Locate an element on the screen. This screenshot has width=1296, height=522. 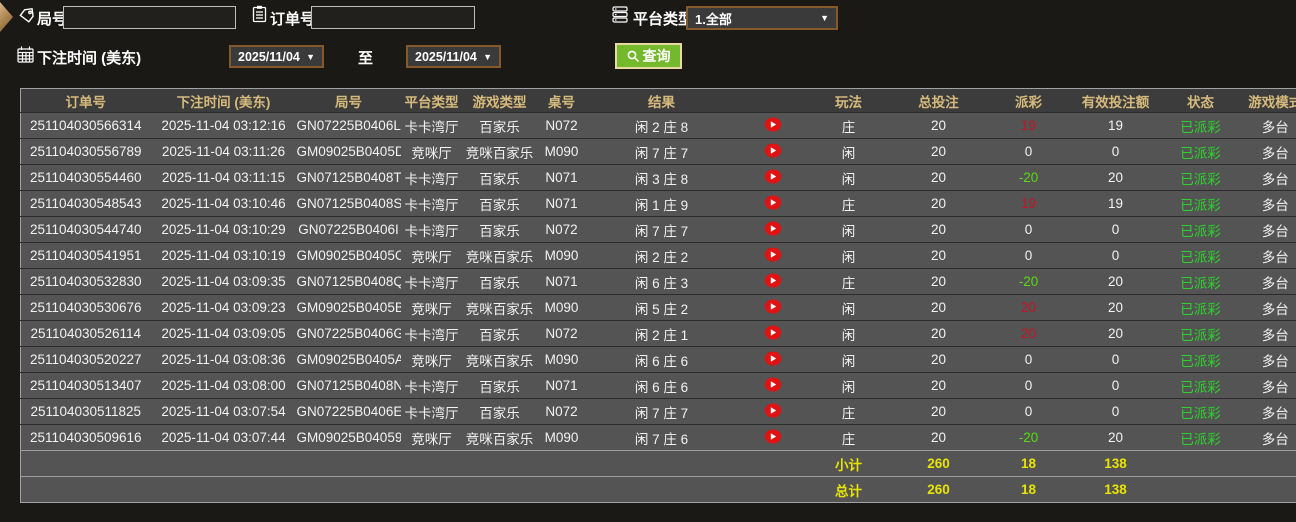
cell-order-no: 251104030532830 is located at coordinates (85, 281).